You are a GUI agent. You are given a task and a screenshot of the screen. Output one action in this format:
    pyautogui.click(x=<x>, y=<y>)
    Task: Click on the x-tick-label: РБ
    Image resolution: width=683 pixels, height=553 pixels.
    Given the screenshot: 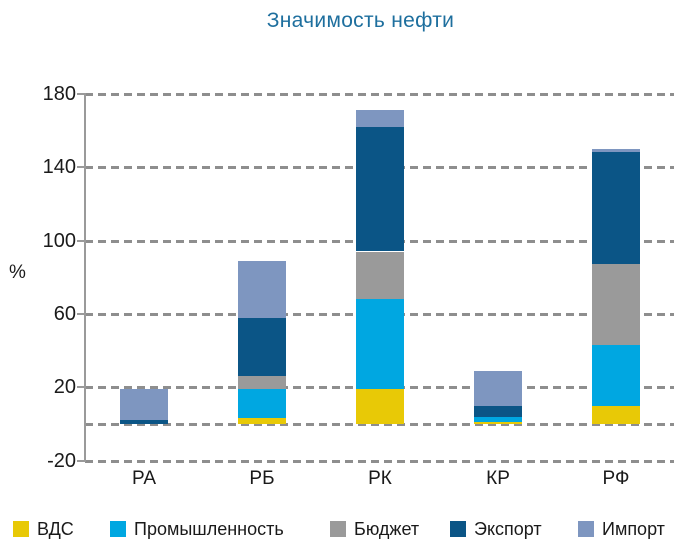 What is the action you would take?
    pyautogui.click(x=262, y=478)
    